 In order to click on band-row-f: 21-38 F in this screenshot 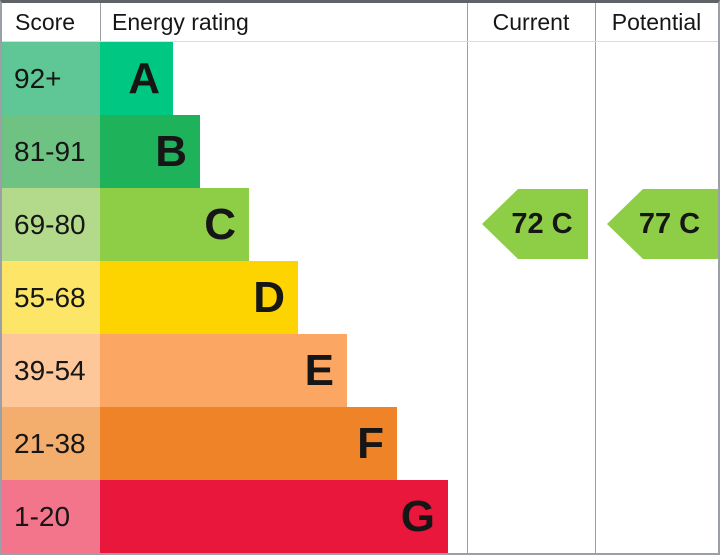, I will do `click(360, 443)`.